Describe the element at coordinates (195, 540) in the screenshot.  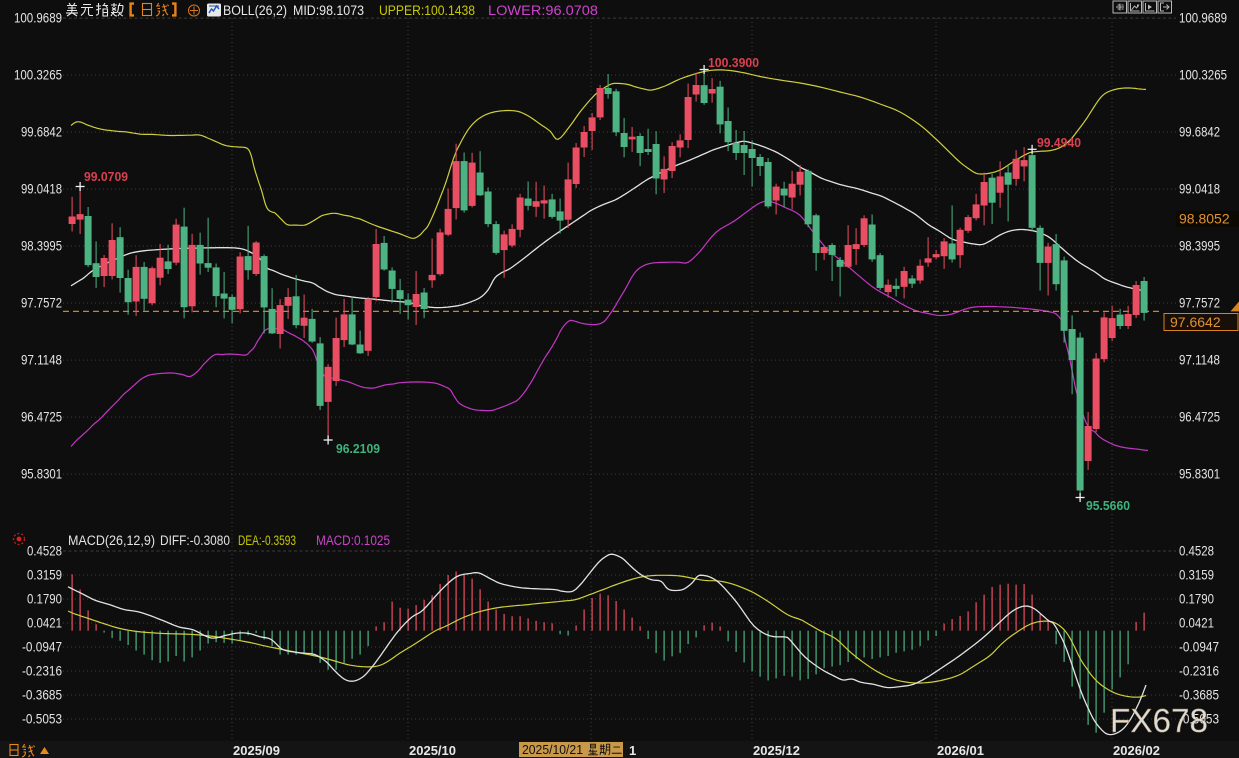
I see `svg-text: DIFF:-0.3080` at that location.